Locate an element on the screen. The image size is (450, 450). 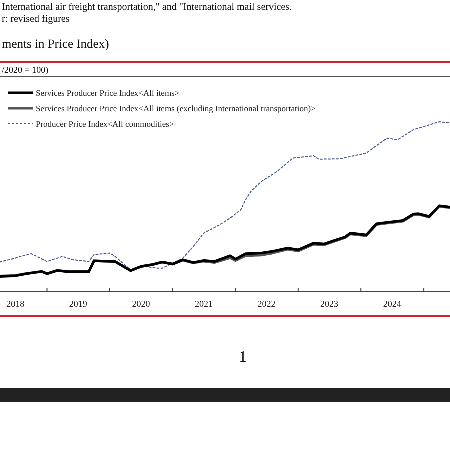
x-tick-label: 2019 is located at coordinates (78, 304).